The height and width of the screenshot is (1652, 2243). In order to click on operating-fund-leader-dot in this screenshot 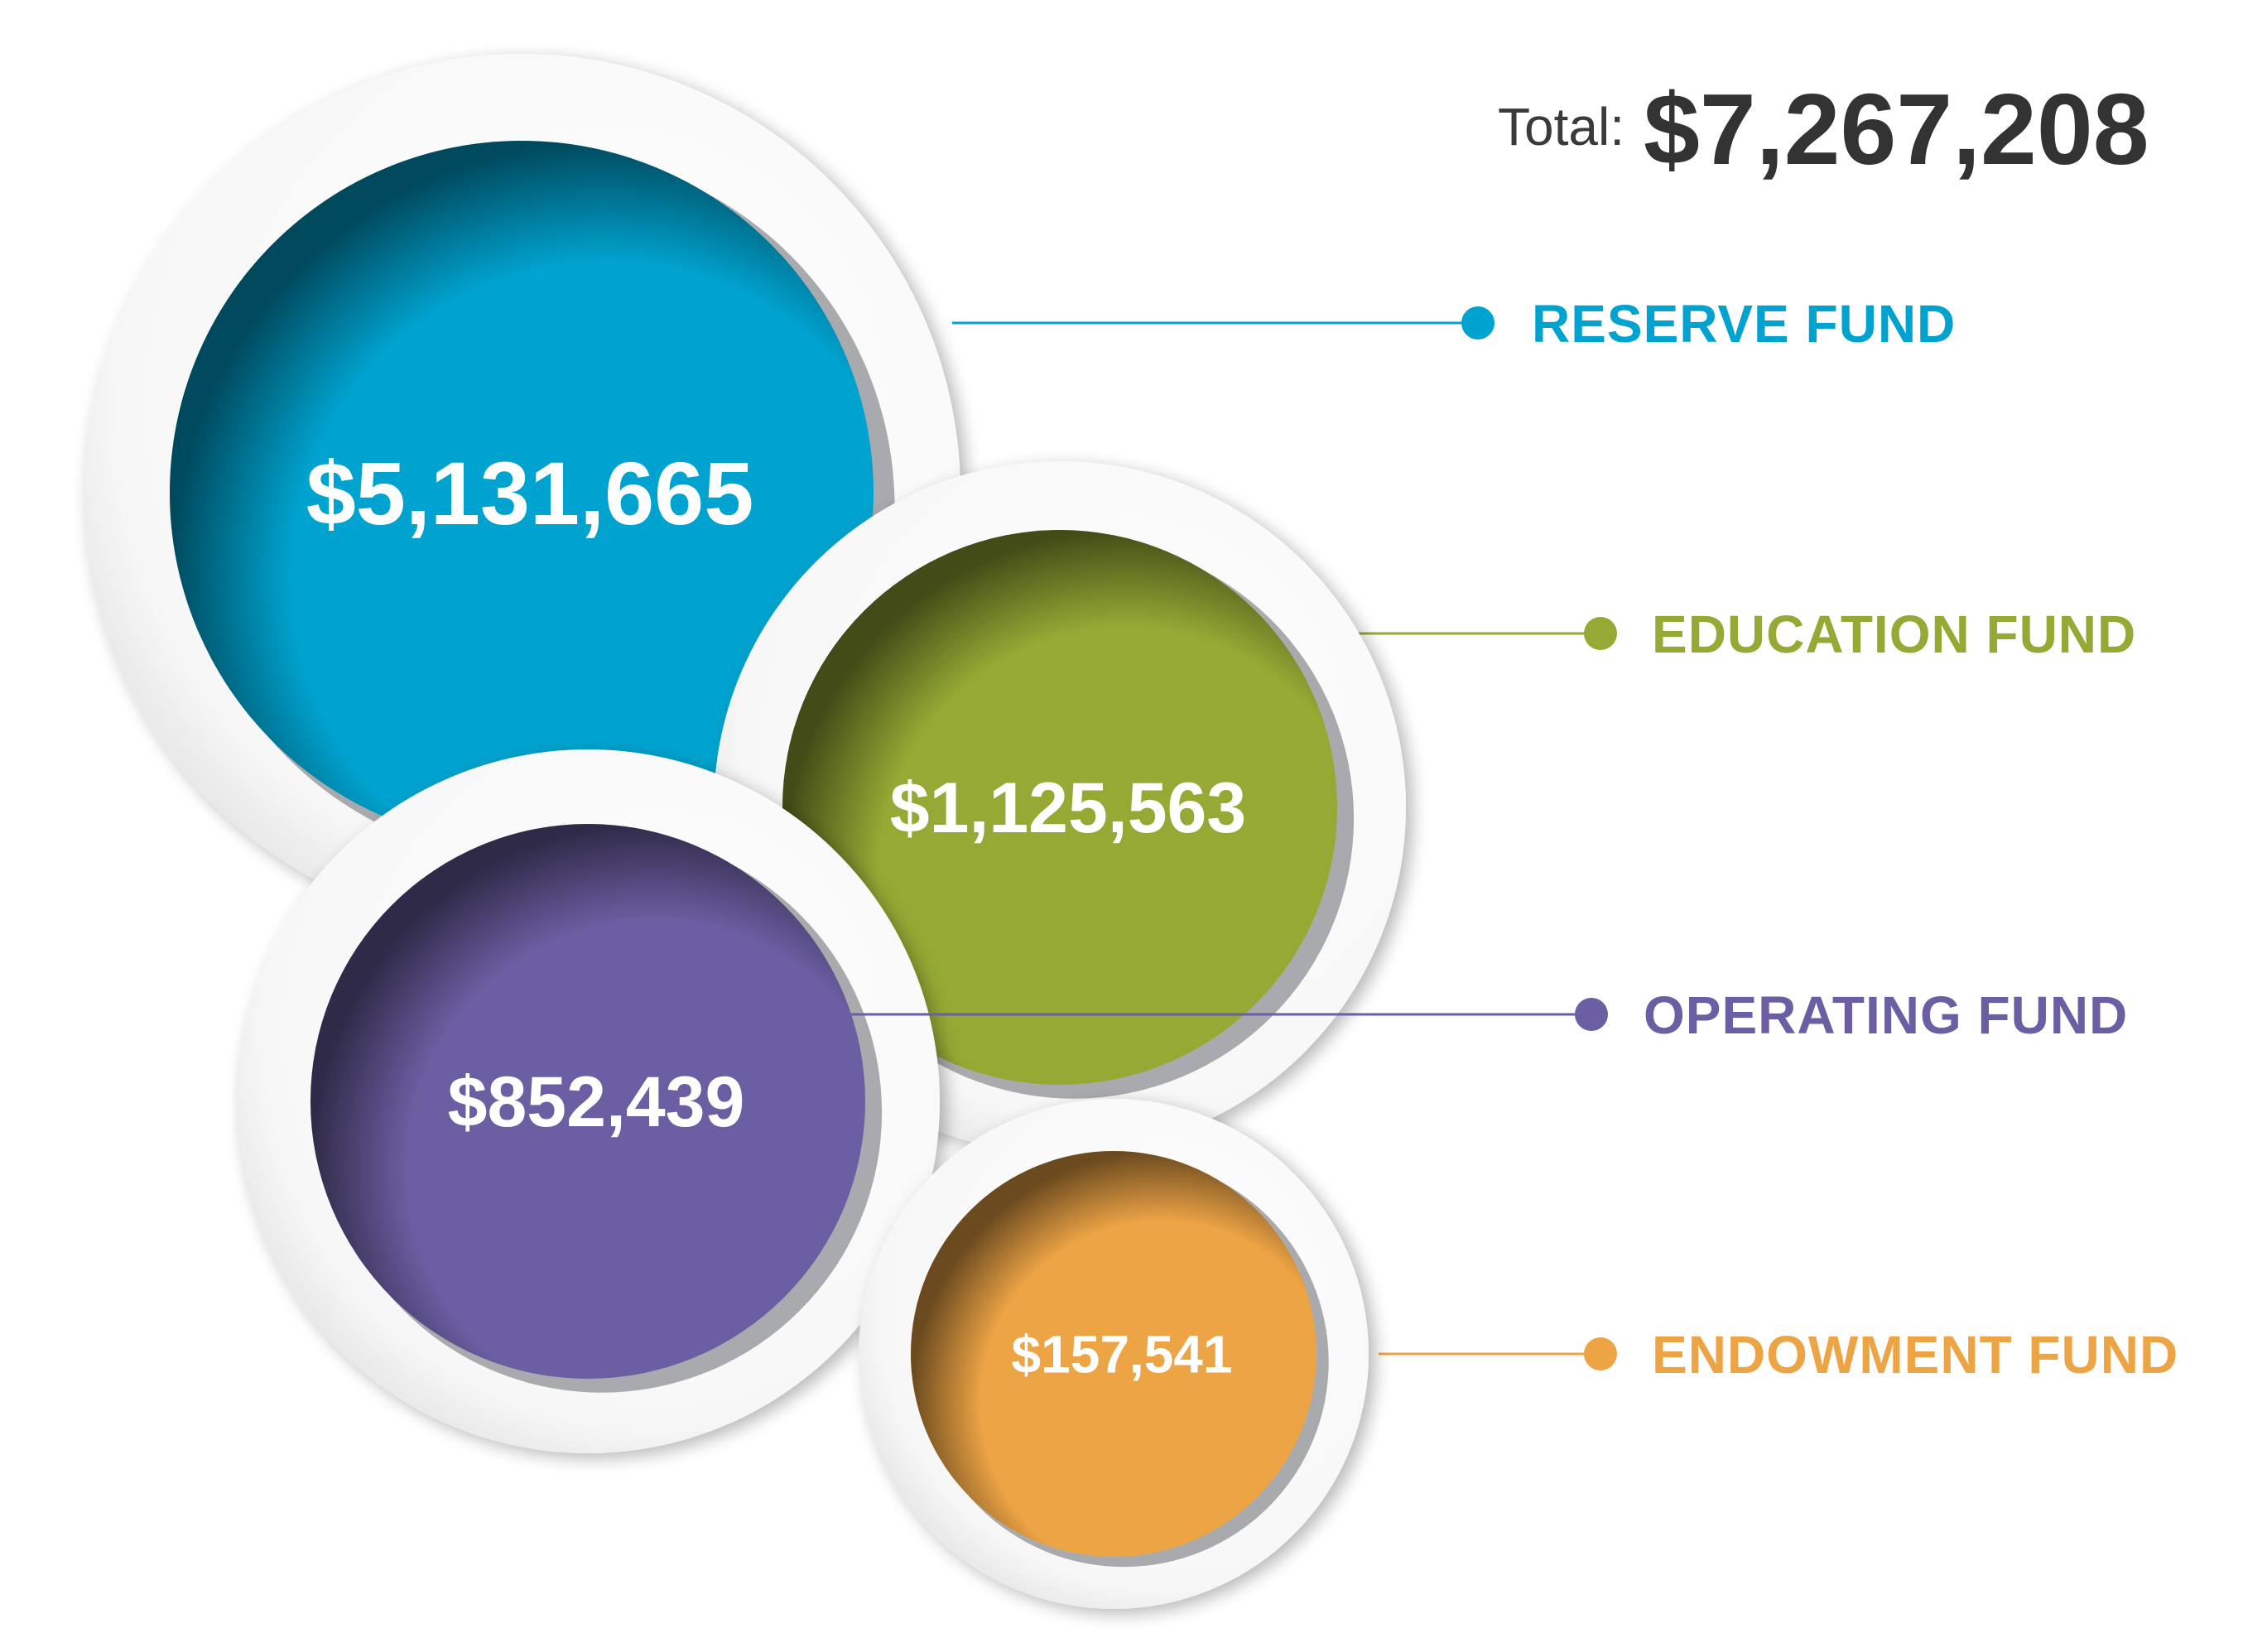, I will do `click(1592, 1014)`.